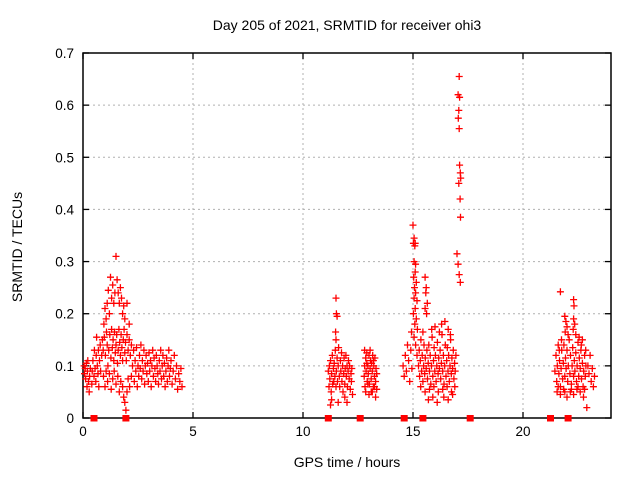 This screenshot has width=640, height=480. What do you see at coordinates (193, 431) in the screenshot?
I see `x-tick-label: 5` at bounding box center [193, 431].